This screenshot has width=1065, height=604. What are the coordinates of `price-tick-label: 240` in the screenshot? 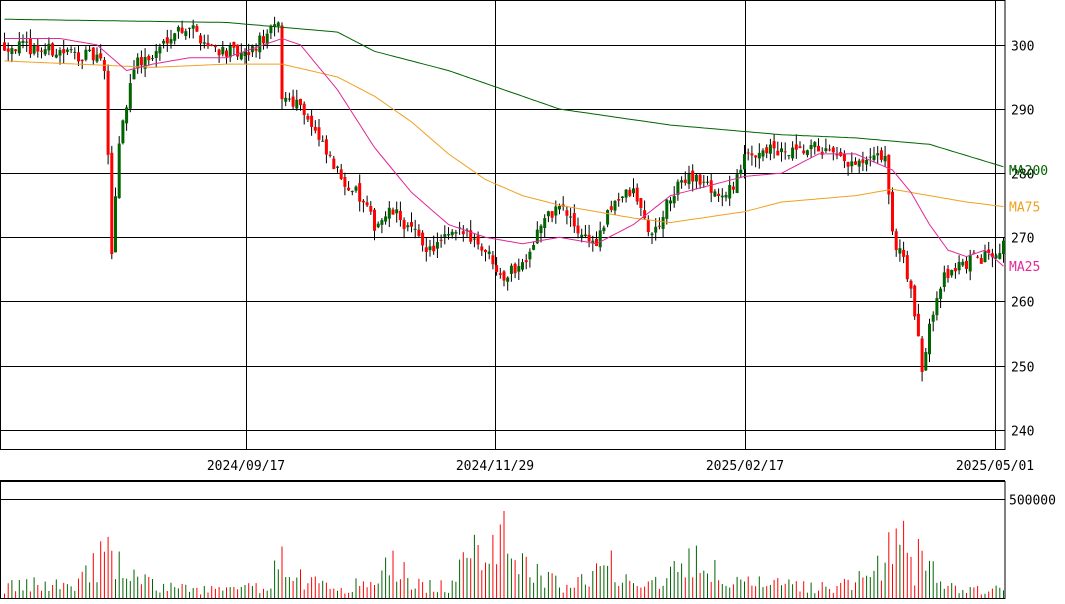 It's located at (1022, 432).